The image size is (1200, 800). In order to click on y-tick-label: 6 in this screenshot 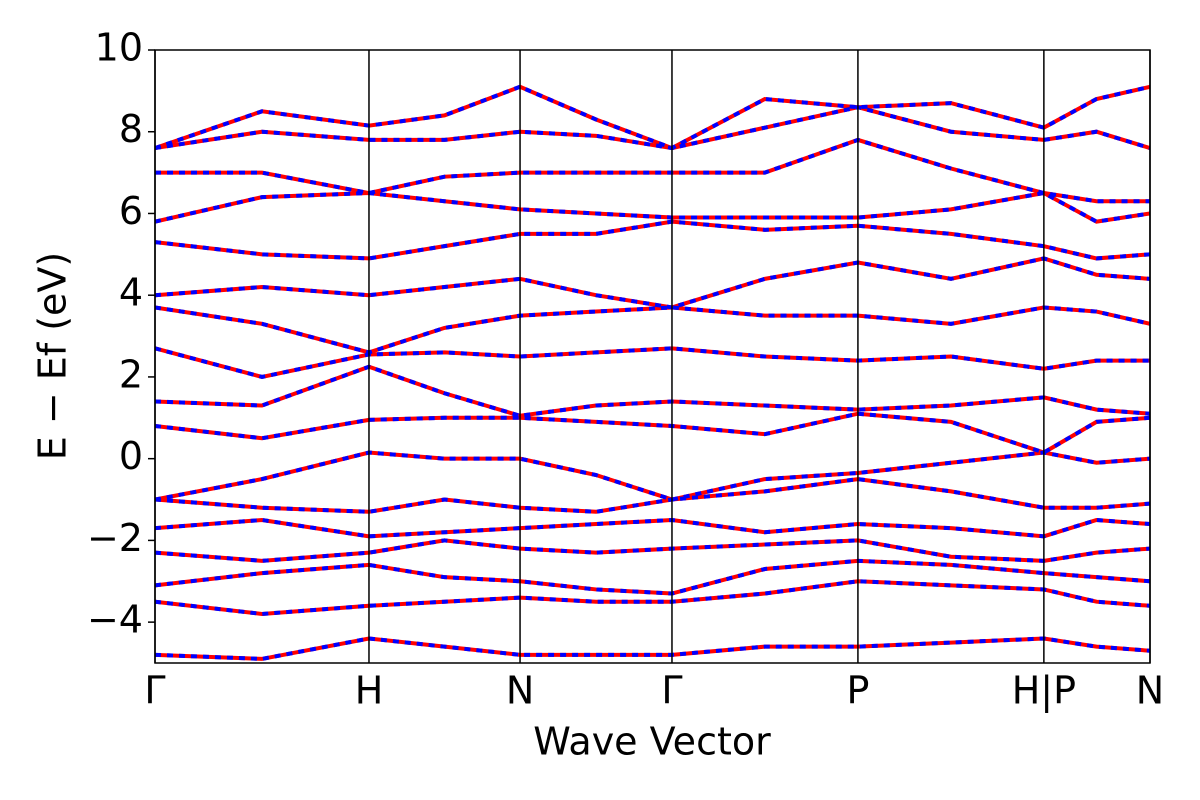, I will do `click(131, 211)`.